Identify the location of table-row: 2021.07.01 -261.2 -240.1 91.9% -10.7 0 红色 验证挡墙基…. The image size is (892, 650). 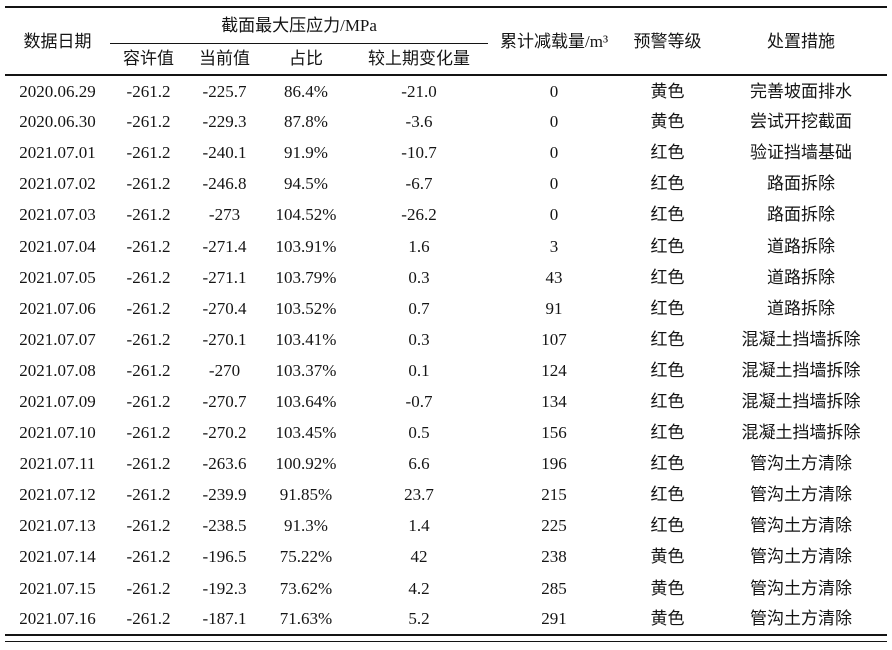
(446, 152).